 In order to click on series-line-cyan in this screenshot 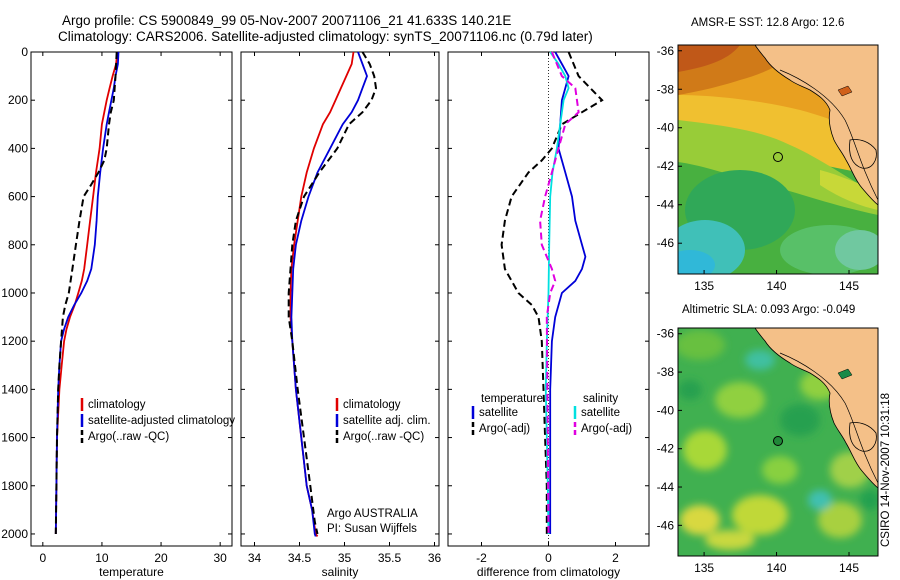, I will do `click(557, 293)`.